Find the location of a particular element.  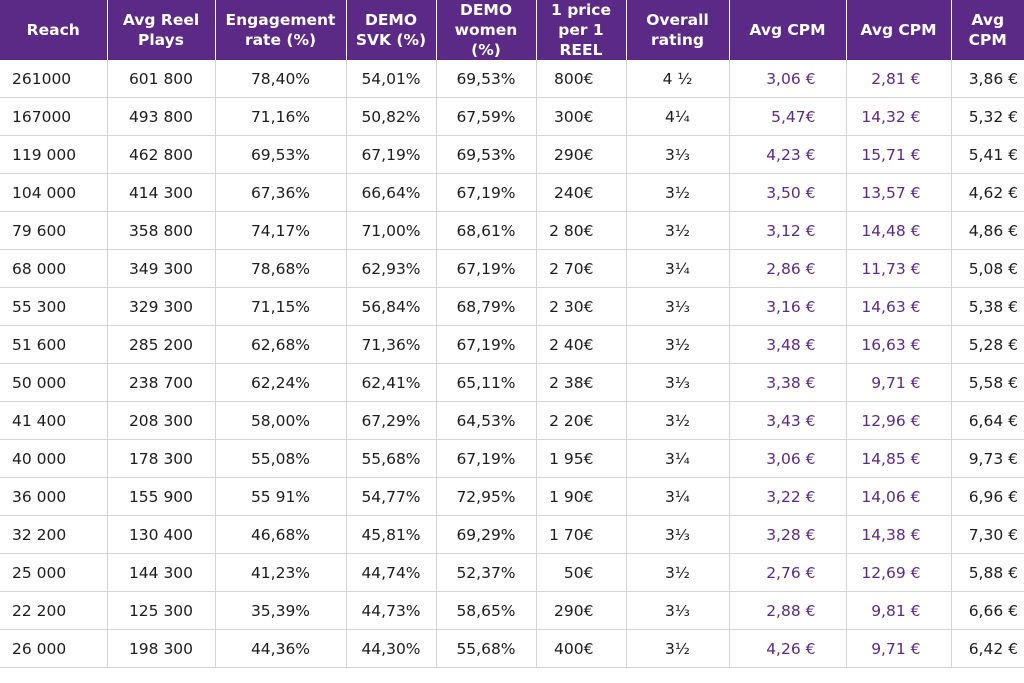

cell-price-per-reel: 2 30€ is located at coordinates (581, 306).